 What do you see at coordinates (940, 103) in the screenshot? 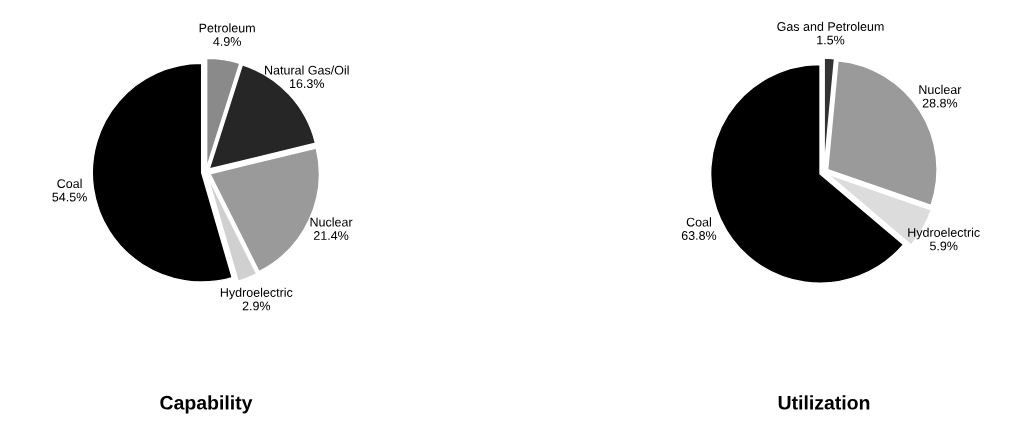
I see `data-label: 28.8%` at bounding box center [940, 103].